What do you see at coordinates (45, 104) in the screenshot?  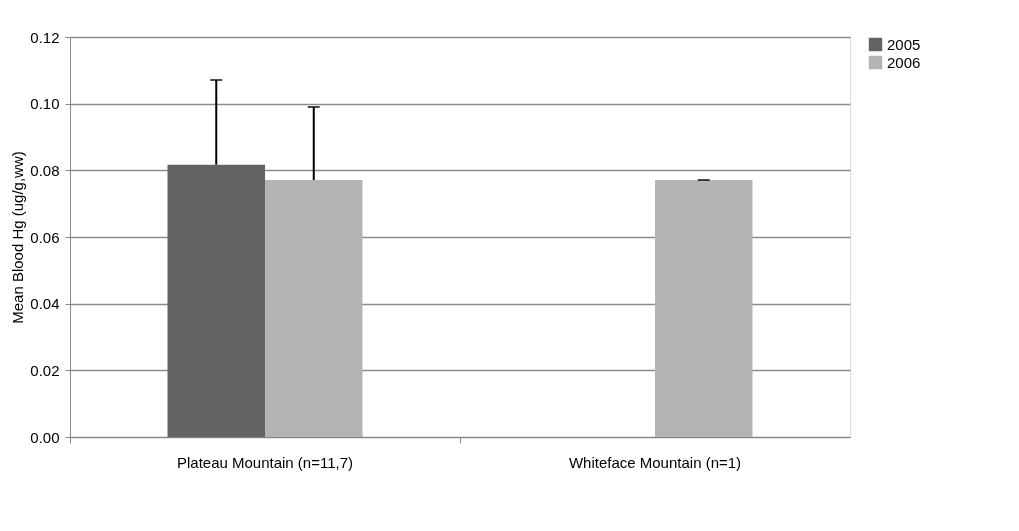 I see `y-tick-label: 0.10` at bounding box center [45, 104].